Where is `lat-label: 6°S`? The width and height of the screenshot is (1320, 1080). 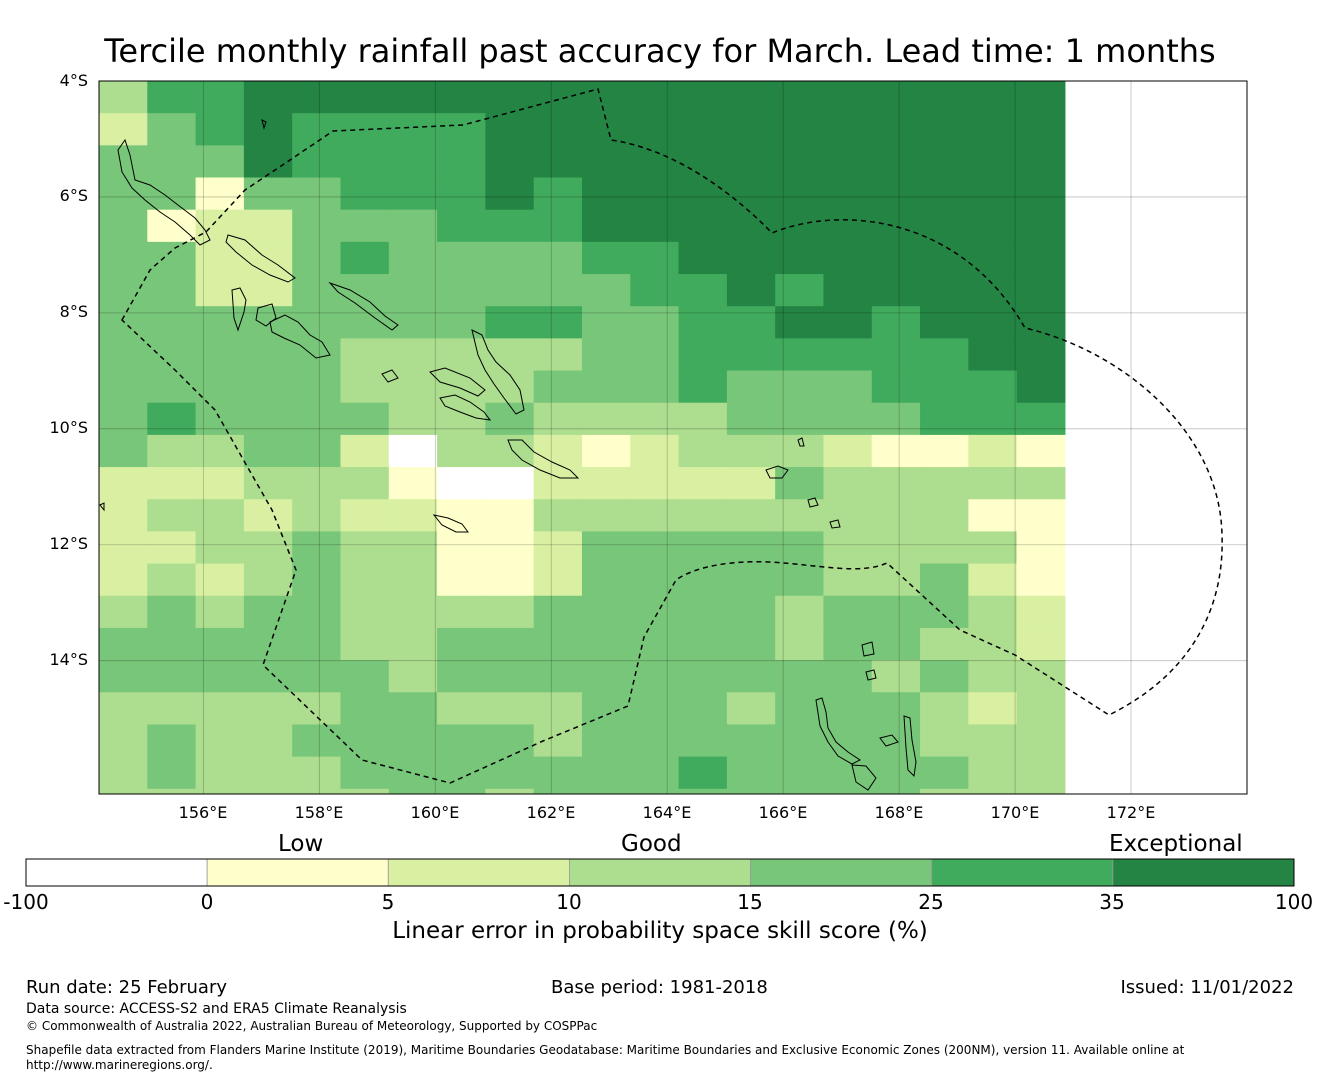
lat-label: 6°S is located at coordinates (73, 195).